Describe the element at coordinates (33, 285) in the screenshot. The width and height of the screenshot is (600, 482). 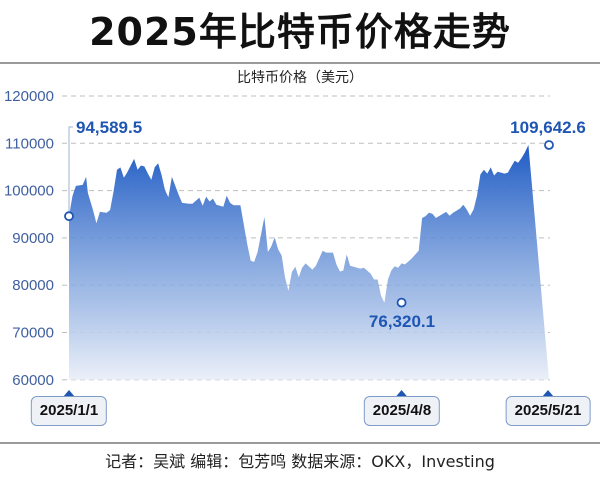
I see `y-tick-label: 80000` at that location.